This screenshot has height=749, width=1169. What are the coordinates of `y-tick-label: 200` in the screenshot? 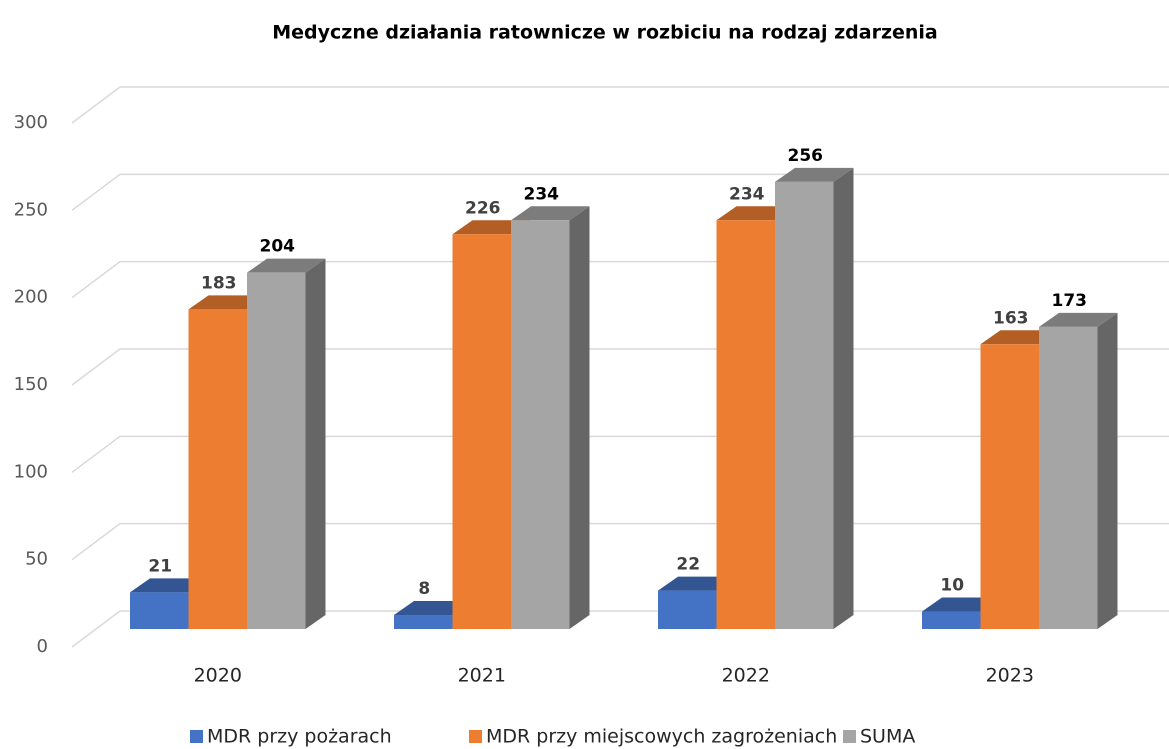 It's located at (31, 297).